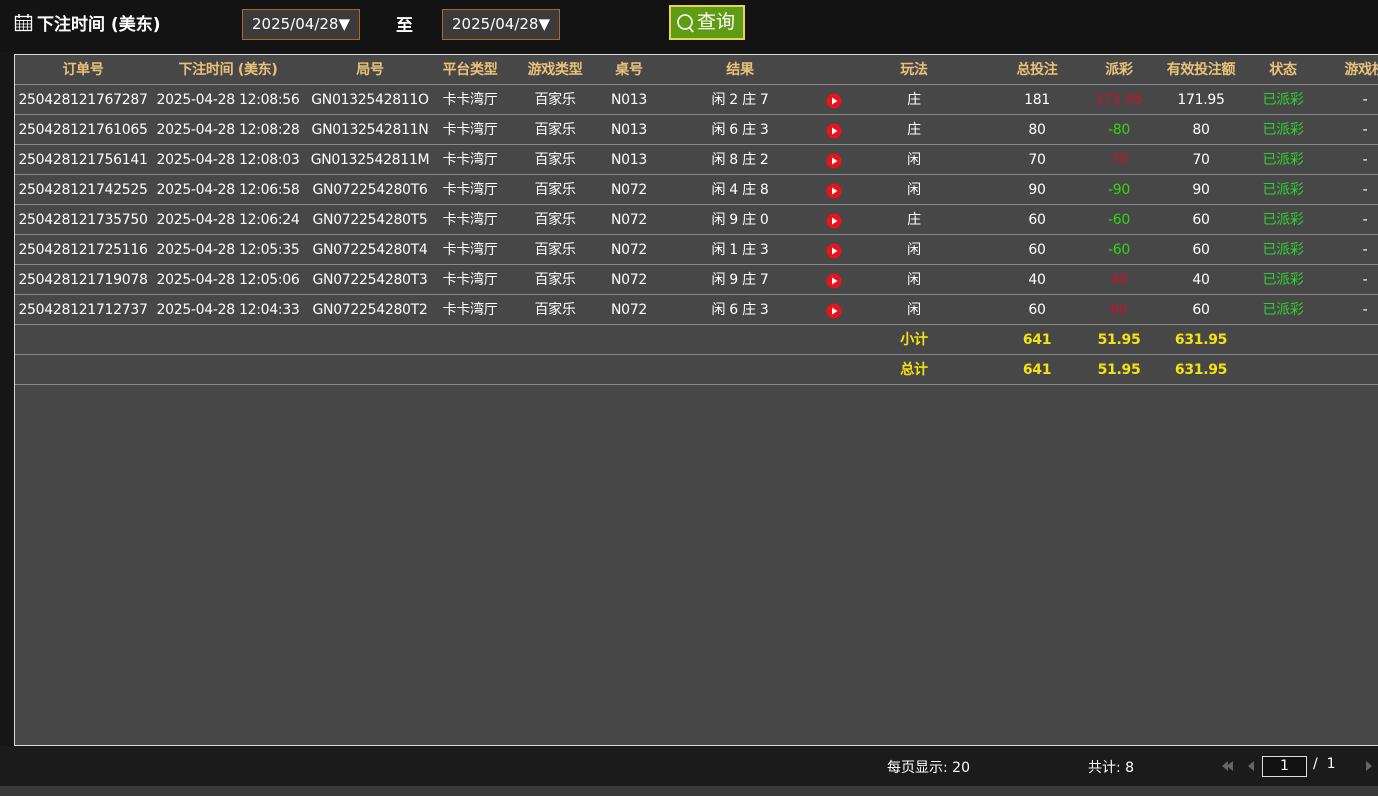 The width and height of the screenshot is (1378, 796). I want to click on table-cell: 250428121725116, so click(83, 250).